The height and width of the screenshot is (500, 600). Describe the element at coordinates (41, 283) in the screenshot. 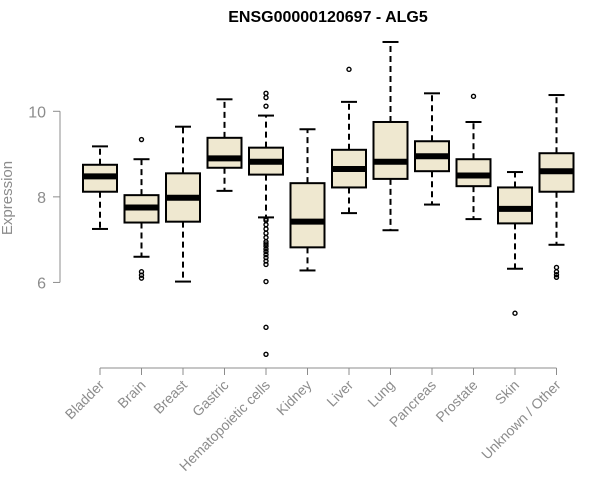

I see `y-tick-label: 6` at that location.